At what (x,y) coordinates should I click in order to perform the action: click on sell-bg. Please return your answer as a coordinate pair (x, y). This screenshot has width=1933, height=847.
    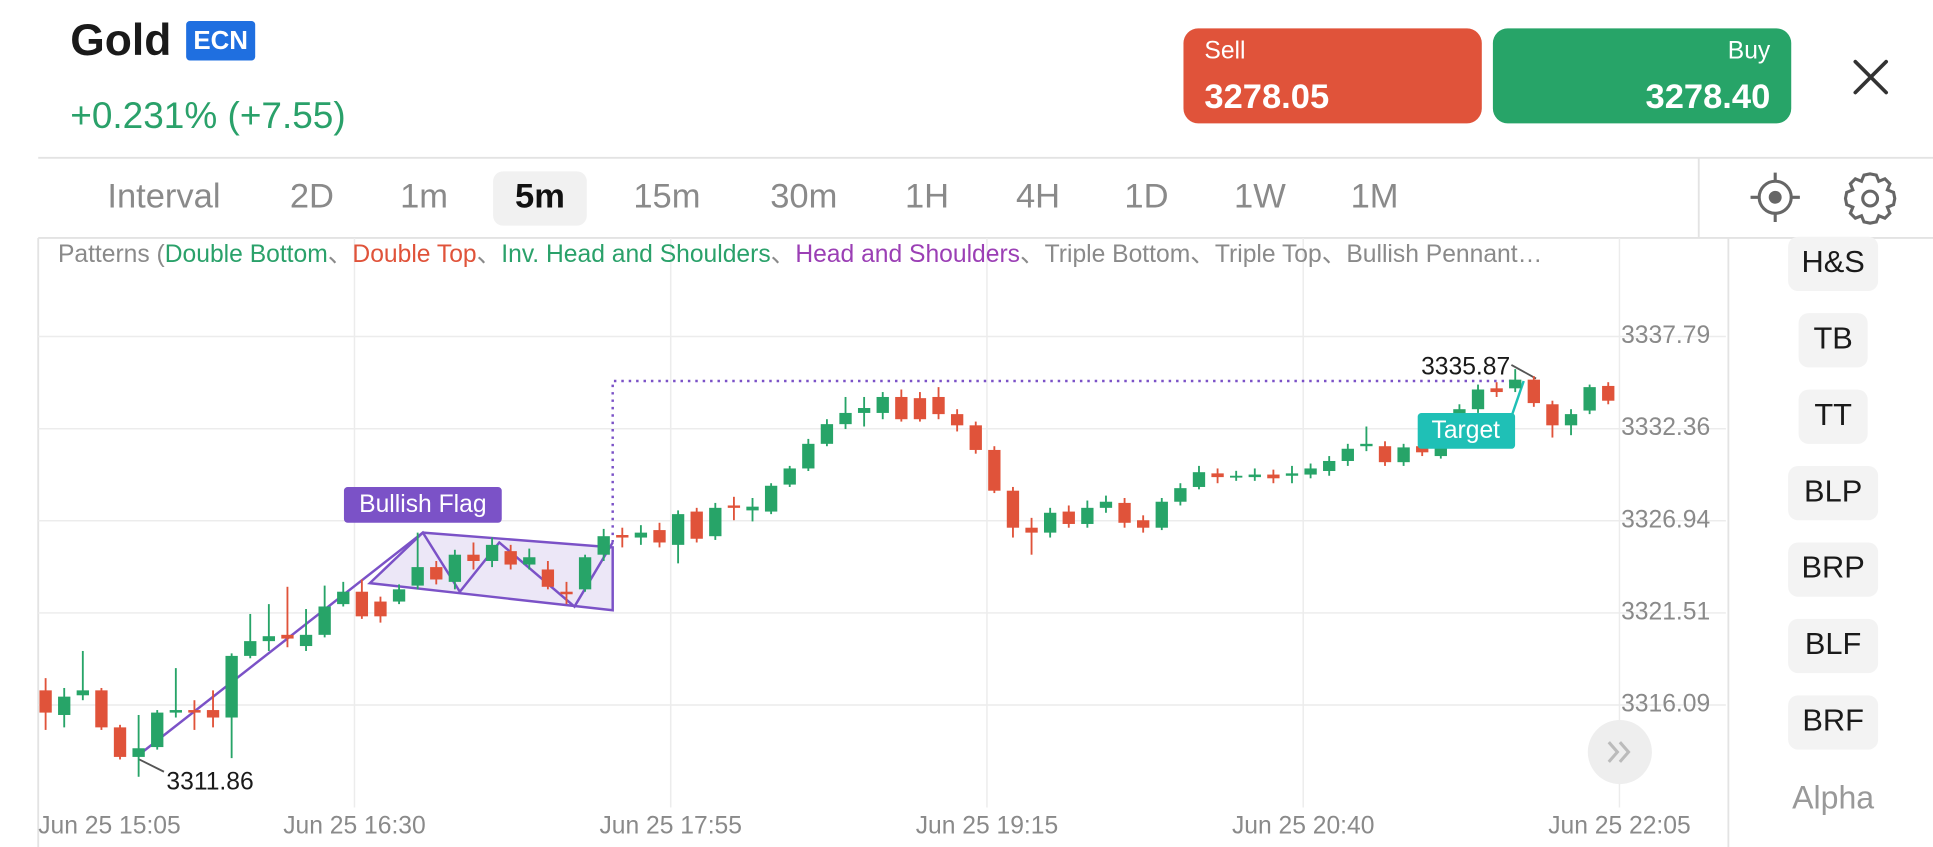
    Looking at the image, I should click on (1332, 76).